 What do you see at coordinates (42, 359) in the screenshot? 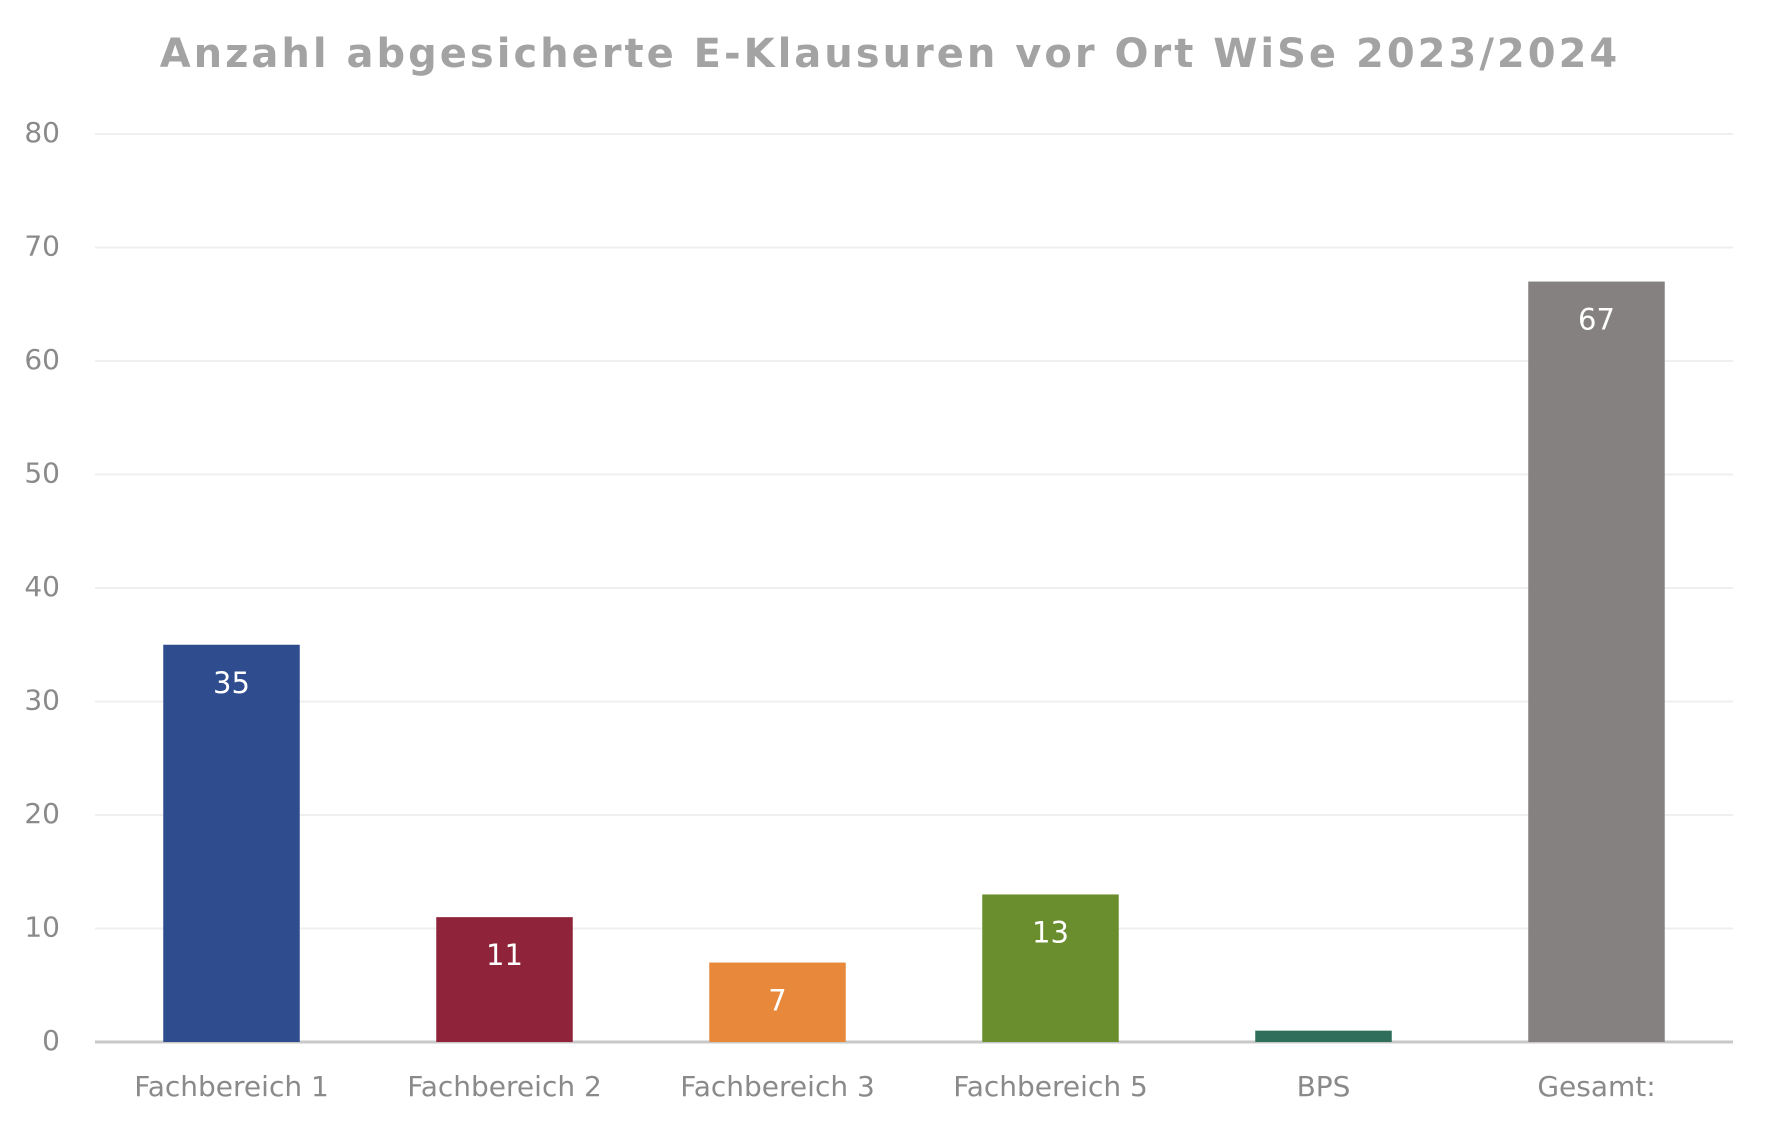
I see `y-tick-label: 60` at bounding box center [42, 359].